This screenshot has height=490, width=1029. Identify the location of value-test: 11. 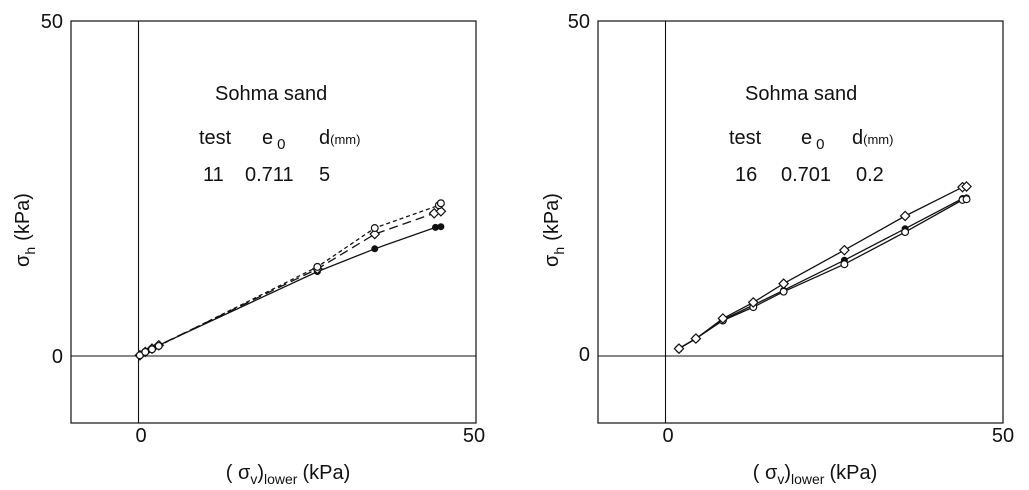
(213, 175).